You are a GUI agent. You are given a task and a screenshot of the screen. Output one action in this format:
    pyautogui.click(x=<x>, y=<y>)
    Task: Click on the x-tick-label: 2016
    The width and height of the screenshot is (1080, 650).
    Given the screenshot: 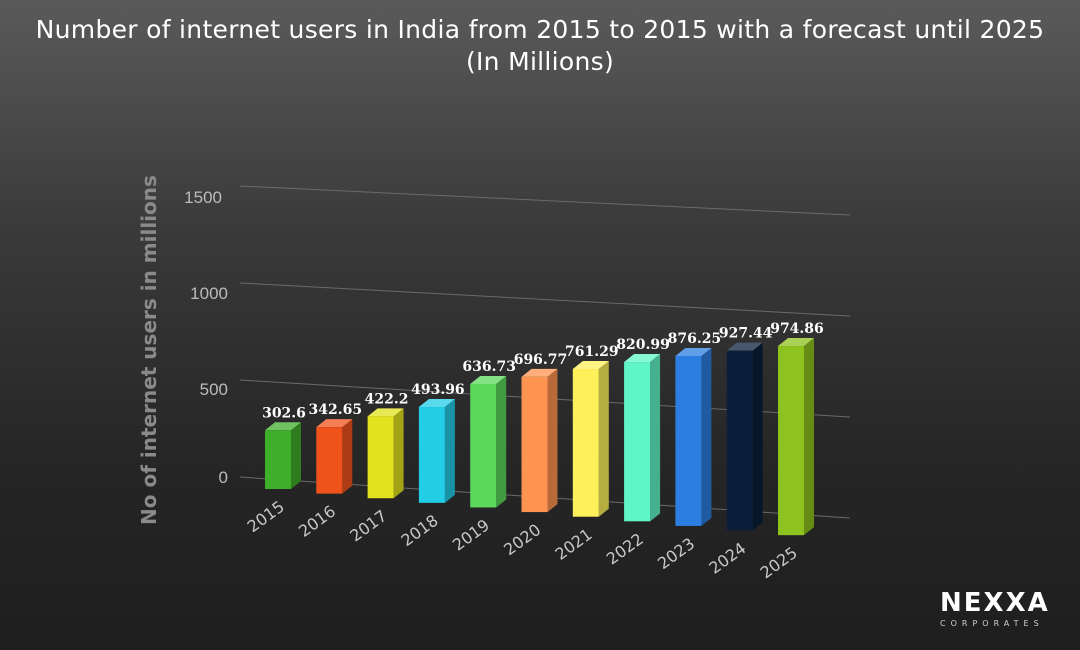 What is the action you would take?
    pyautogui.click(x=317, y=521)
    